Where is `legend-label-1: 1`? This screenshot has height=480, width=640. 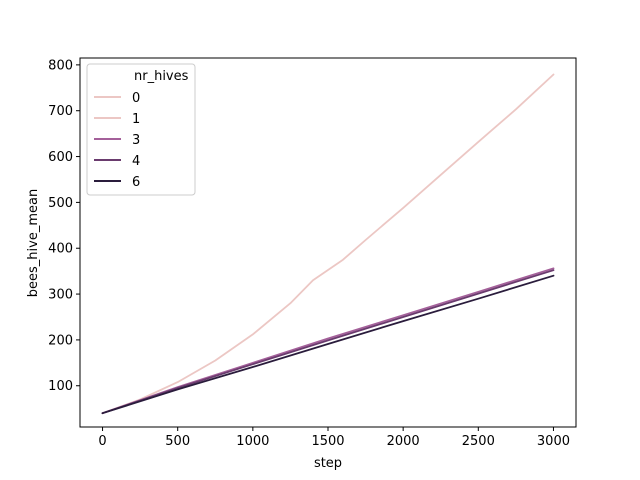
legend-label-1: 1 is located at coordinates (136, 119).